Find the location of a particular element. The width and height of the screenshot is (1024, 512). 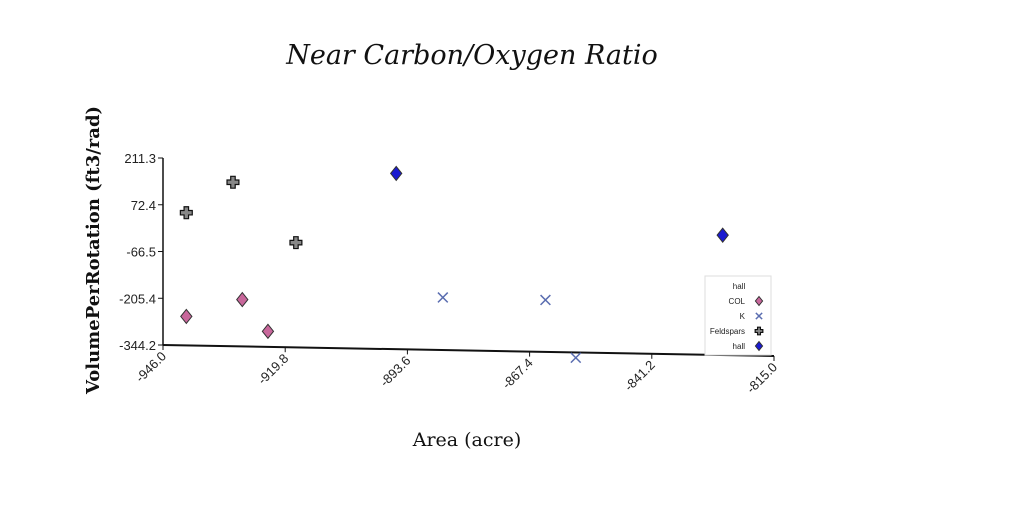

y-tick-label: -66.5 is located at coordinates (141, 252).